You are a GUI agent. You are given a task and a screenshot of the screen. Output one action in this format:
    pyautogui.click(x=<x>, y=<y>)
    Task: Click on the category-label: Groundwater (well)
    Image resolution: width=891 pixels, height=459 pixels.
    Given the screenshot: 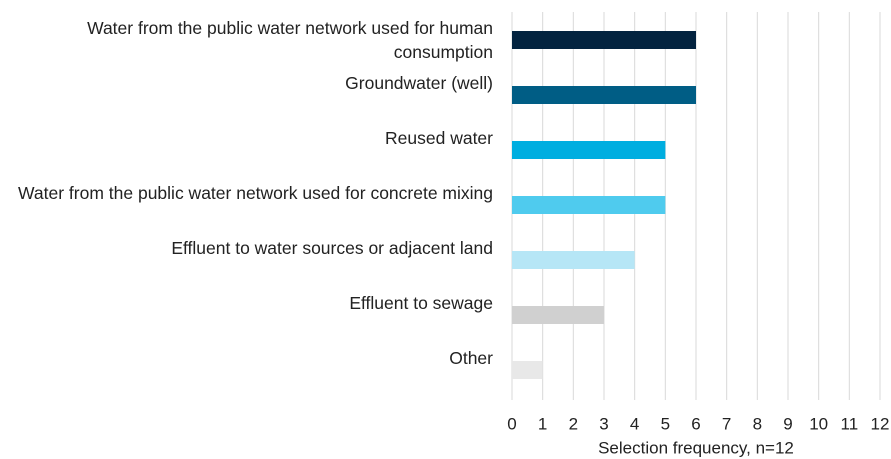 What is the action you would take?
    pyautogui.click(x=419, y=83)
    